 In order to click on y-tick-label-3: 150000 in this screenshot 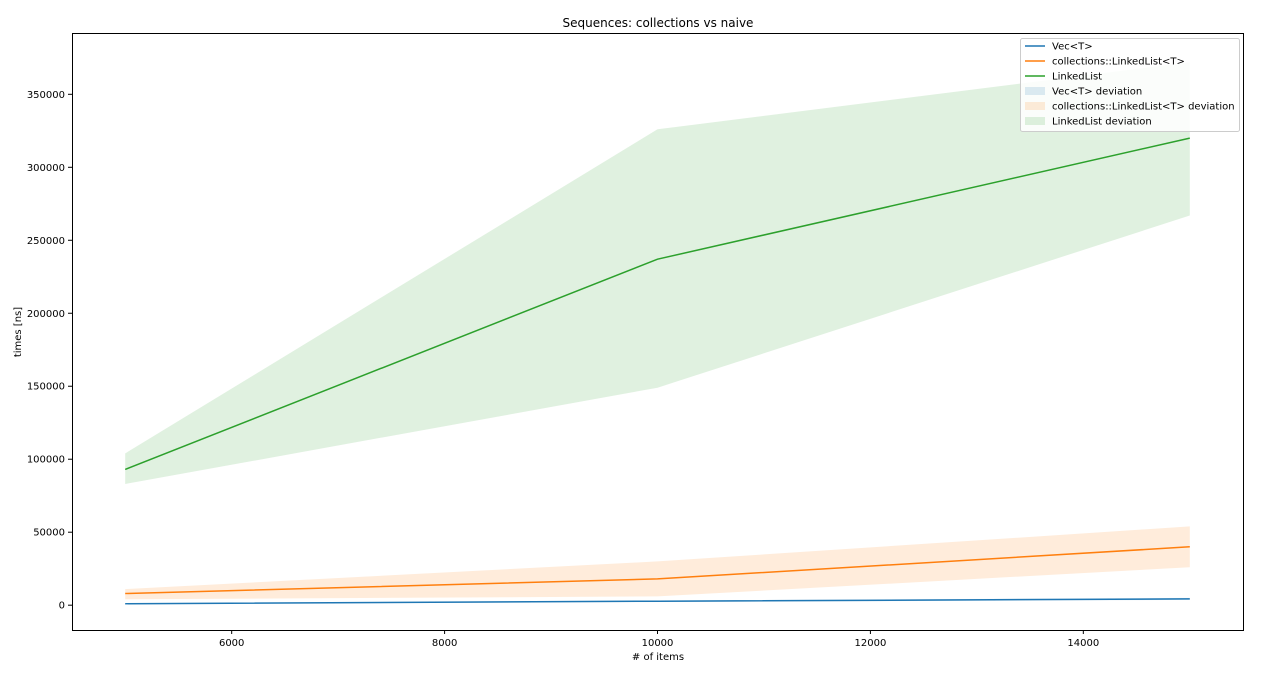, I will do `click(46, 387)`.